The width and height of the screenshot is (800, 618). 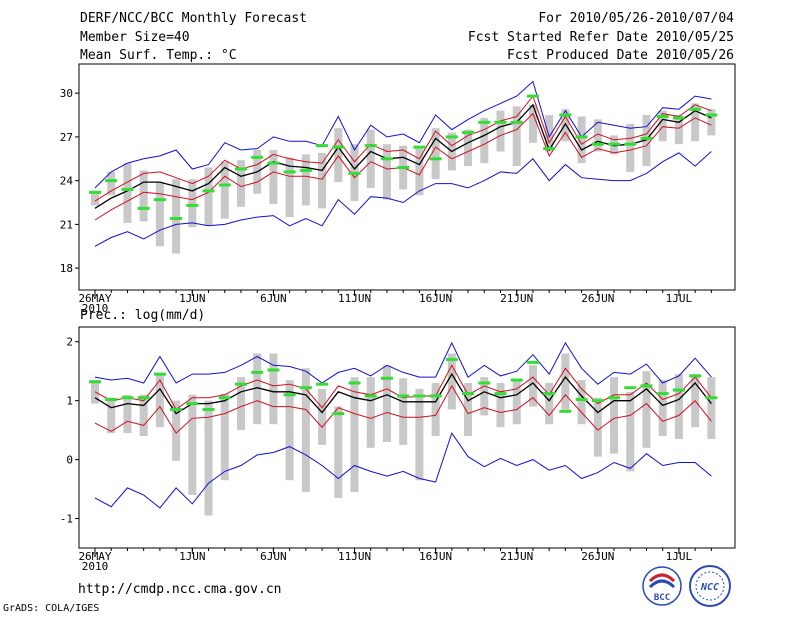 What do you see at coordinates (193, 18) in the screenshot?
I see `chart-title: DERF/NCC/BCC Monthly Forecast` at bounding box center [193, 18].